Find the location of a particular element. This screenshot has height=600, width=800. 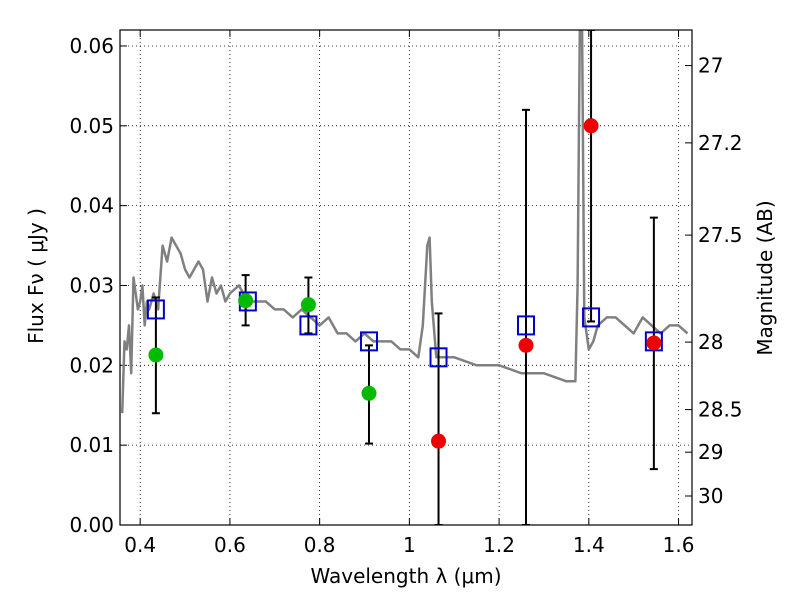

x-tick-label: 1 is located at coordinates (409, 545).